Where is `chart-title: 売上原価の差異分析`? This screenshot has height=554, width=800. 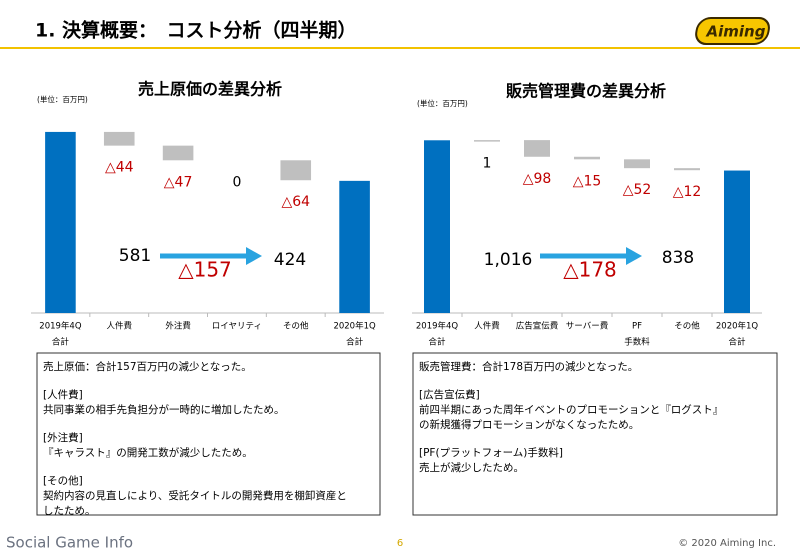 chart-title: 売上原価の差異分析 is located at coordinates (210, 89).